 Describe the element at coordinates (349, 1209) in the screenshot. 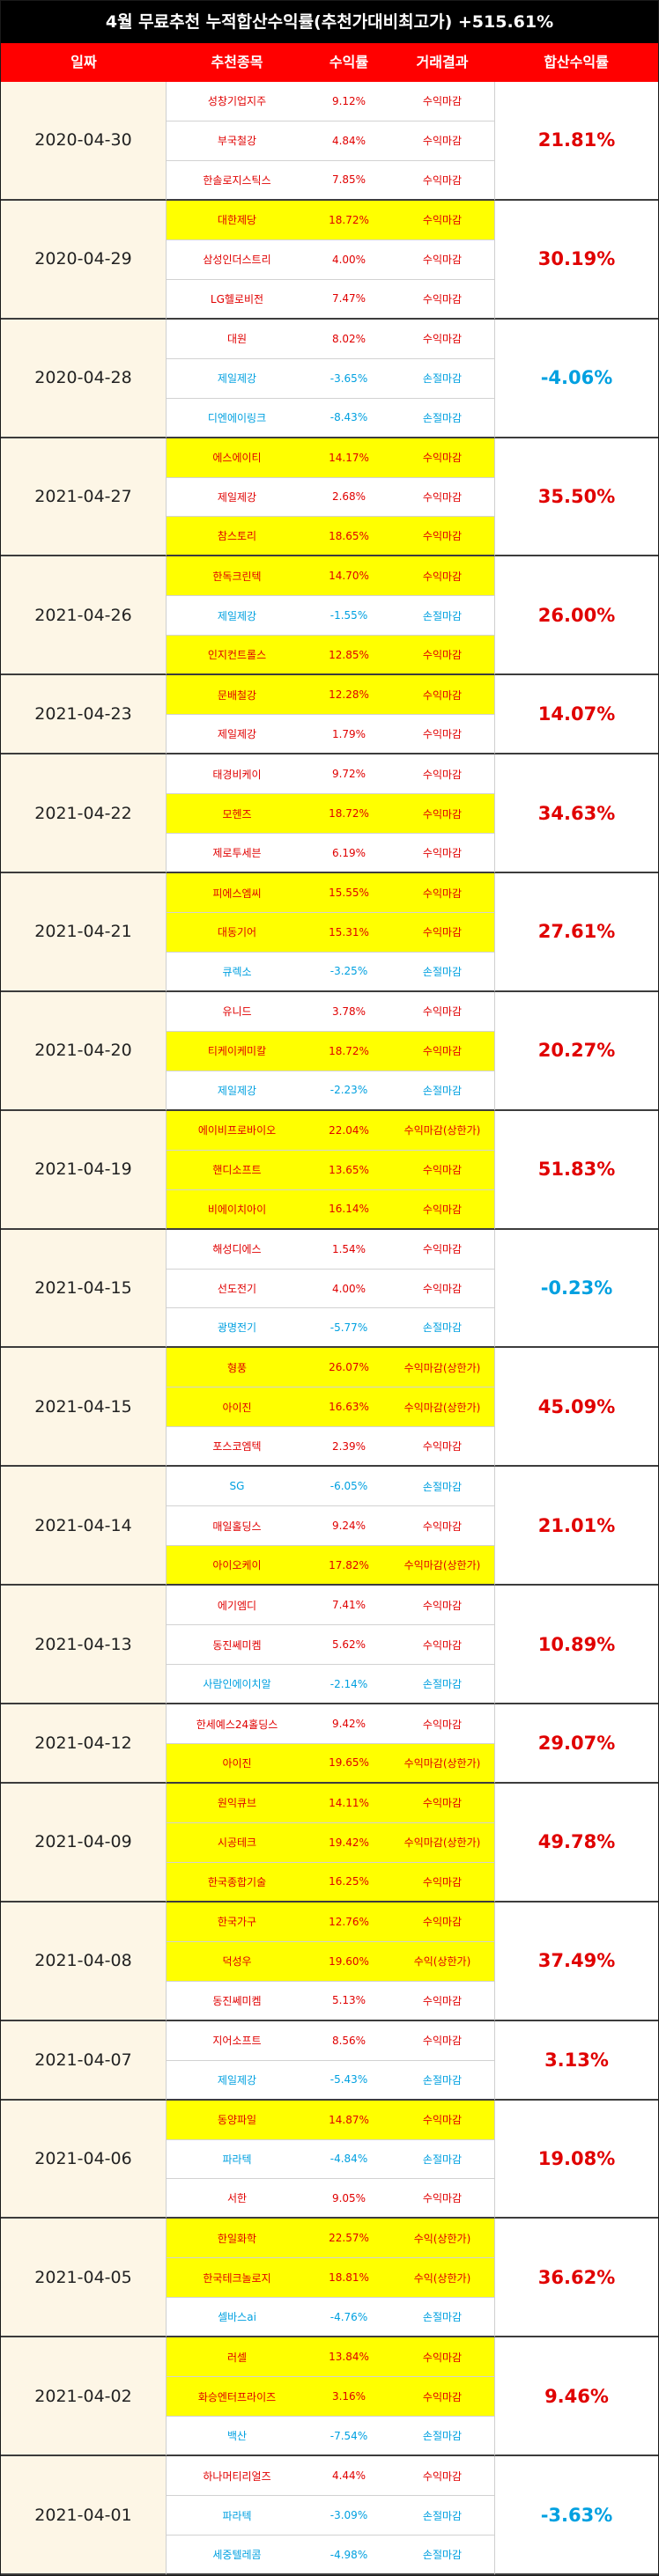

I see `rate-cell: 16.14%` at that location.